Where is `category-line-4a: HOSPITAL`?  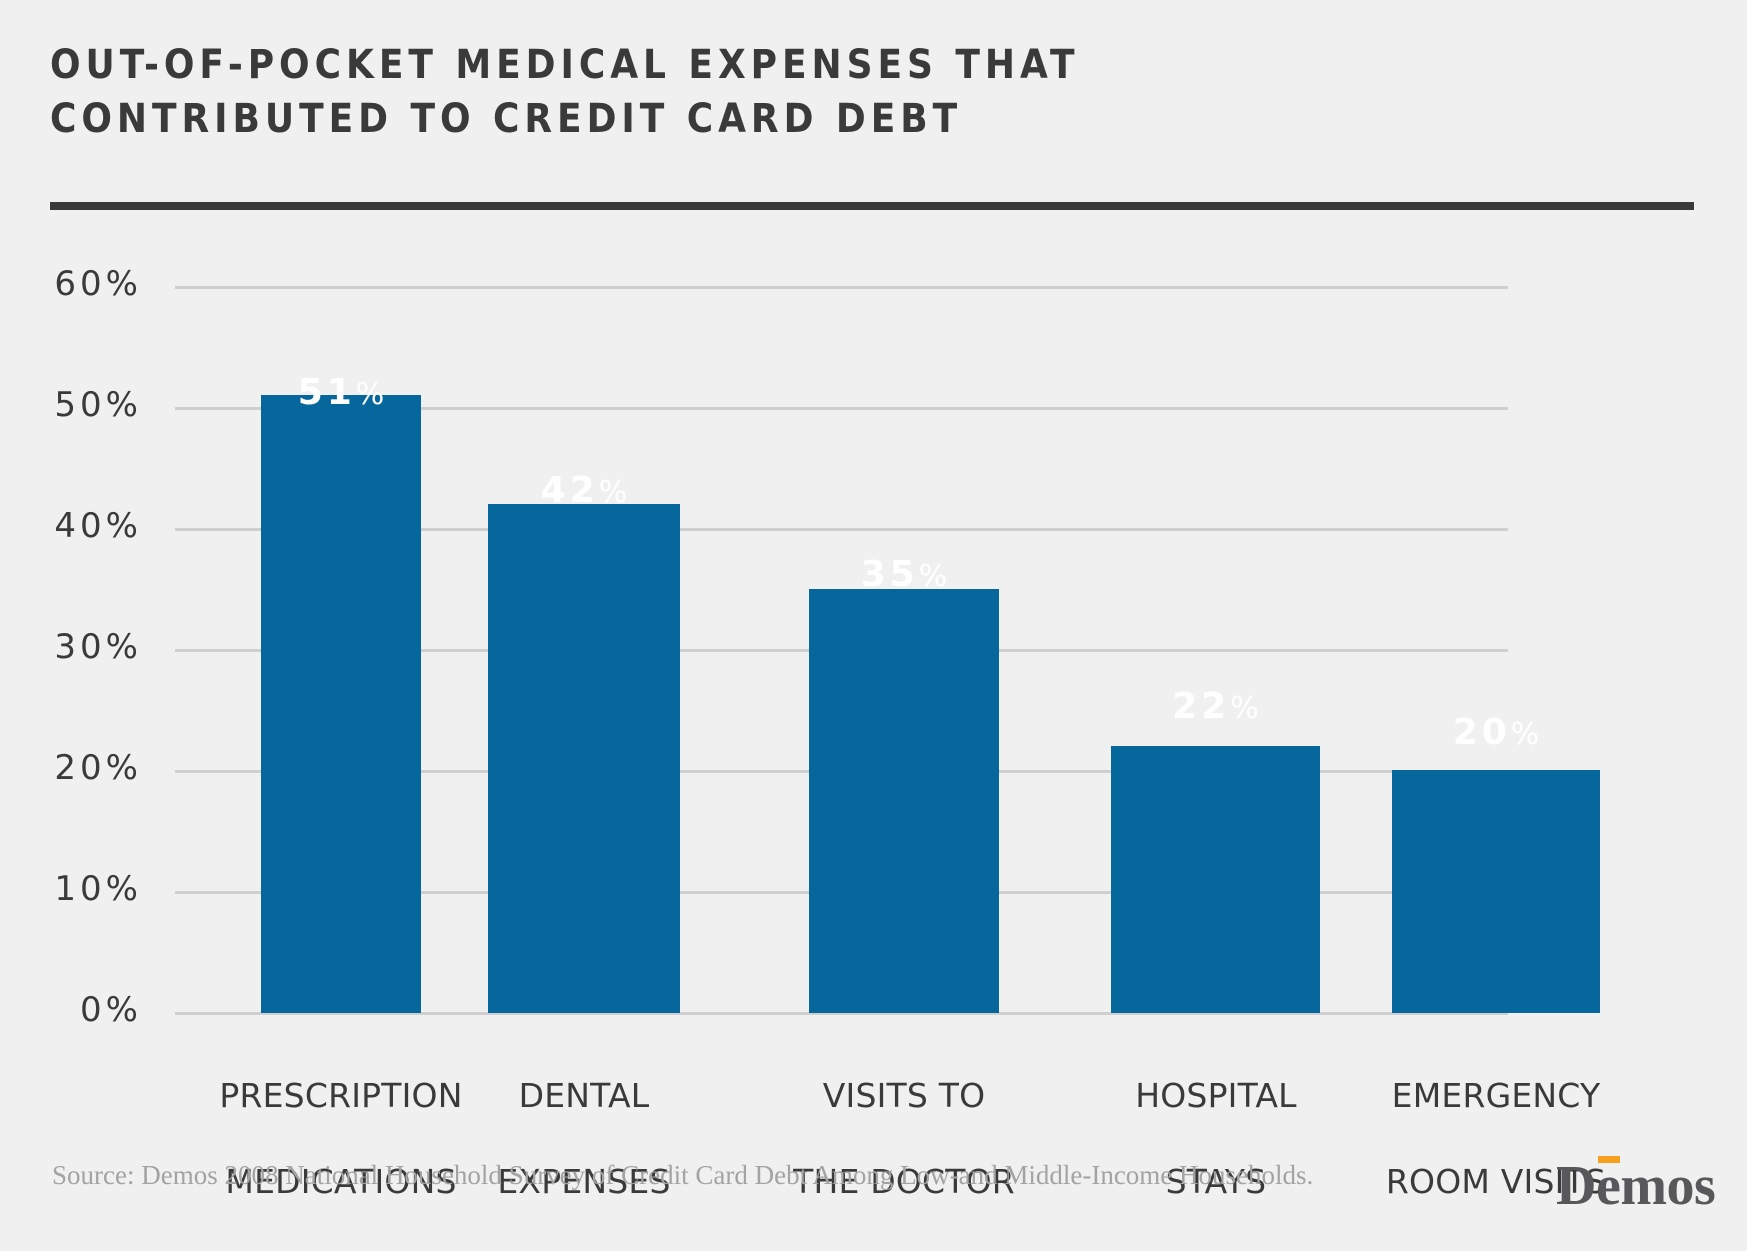 category-line-4a: HOSPITAL is located at coordinates (1216, 1095).